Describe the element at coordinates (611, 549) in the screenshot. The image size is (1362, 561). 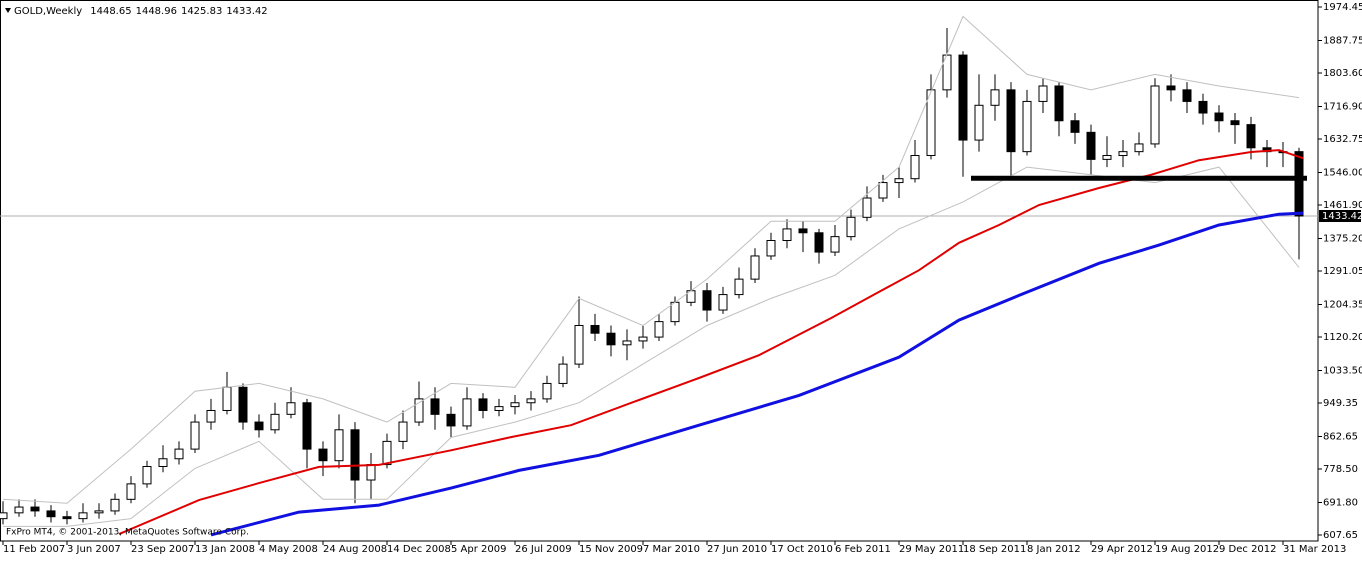
I see `x-tick-label: 15 Nov 2009` at that location.